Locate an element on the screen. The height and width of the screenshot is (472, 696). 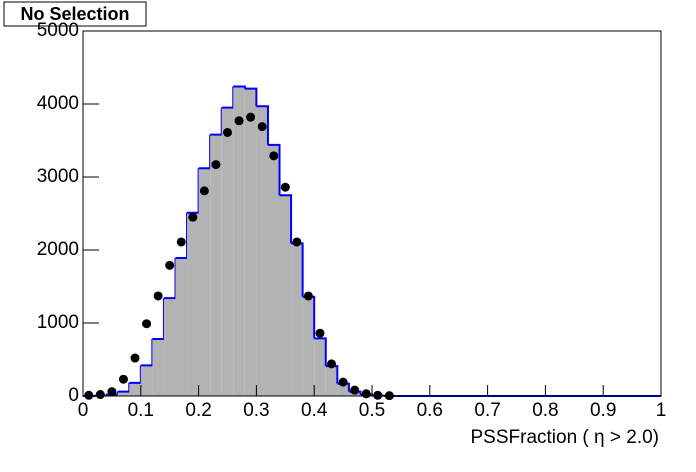
x-tick-label: 0.5 is located at coordinates (372, 410).